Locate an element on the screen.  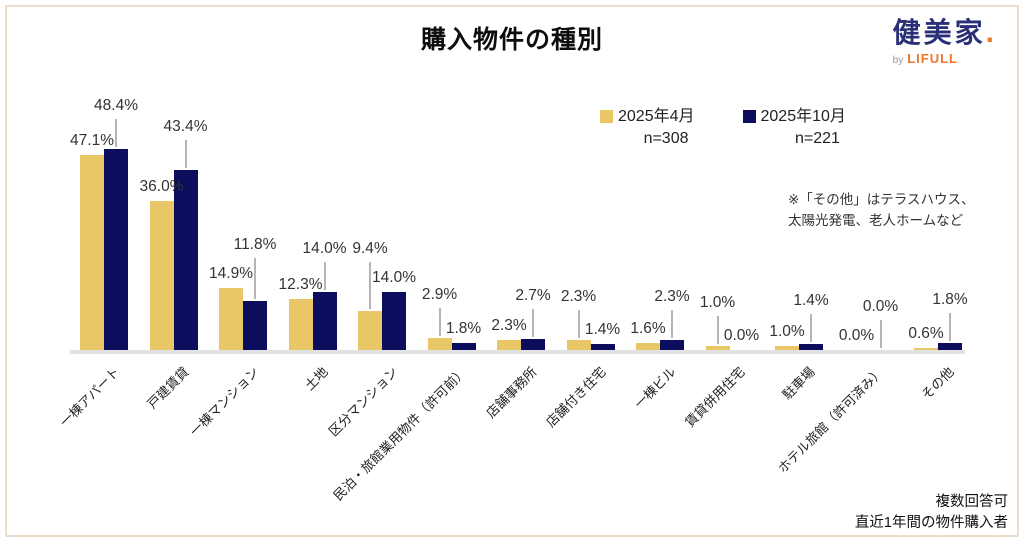
legend-swatch-april is located at coordinates (606, 117).